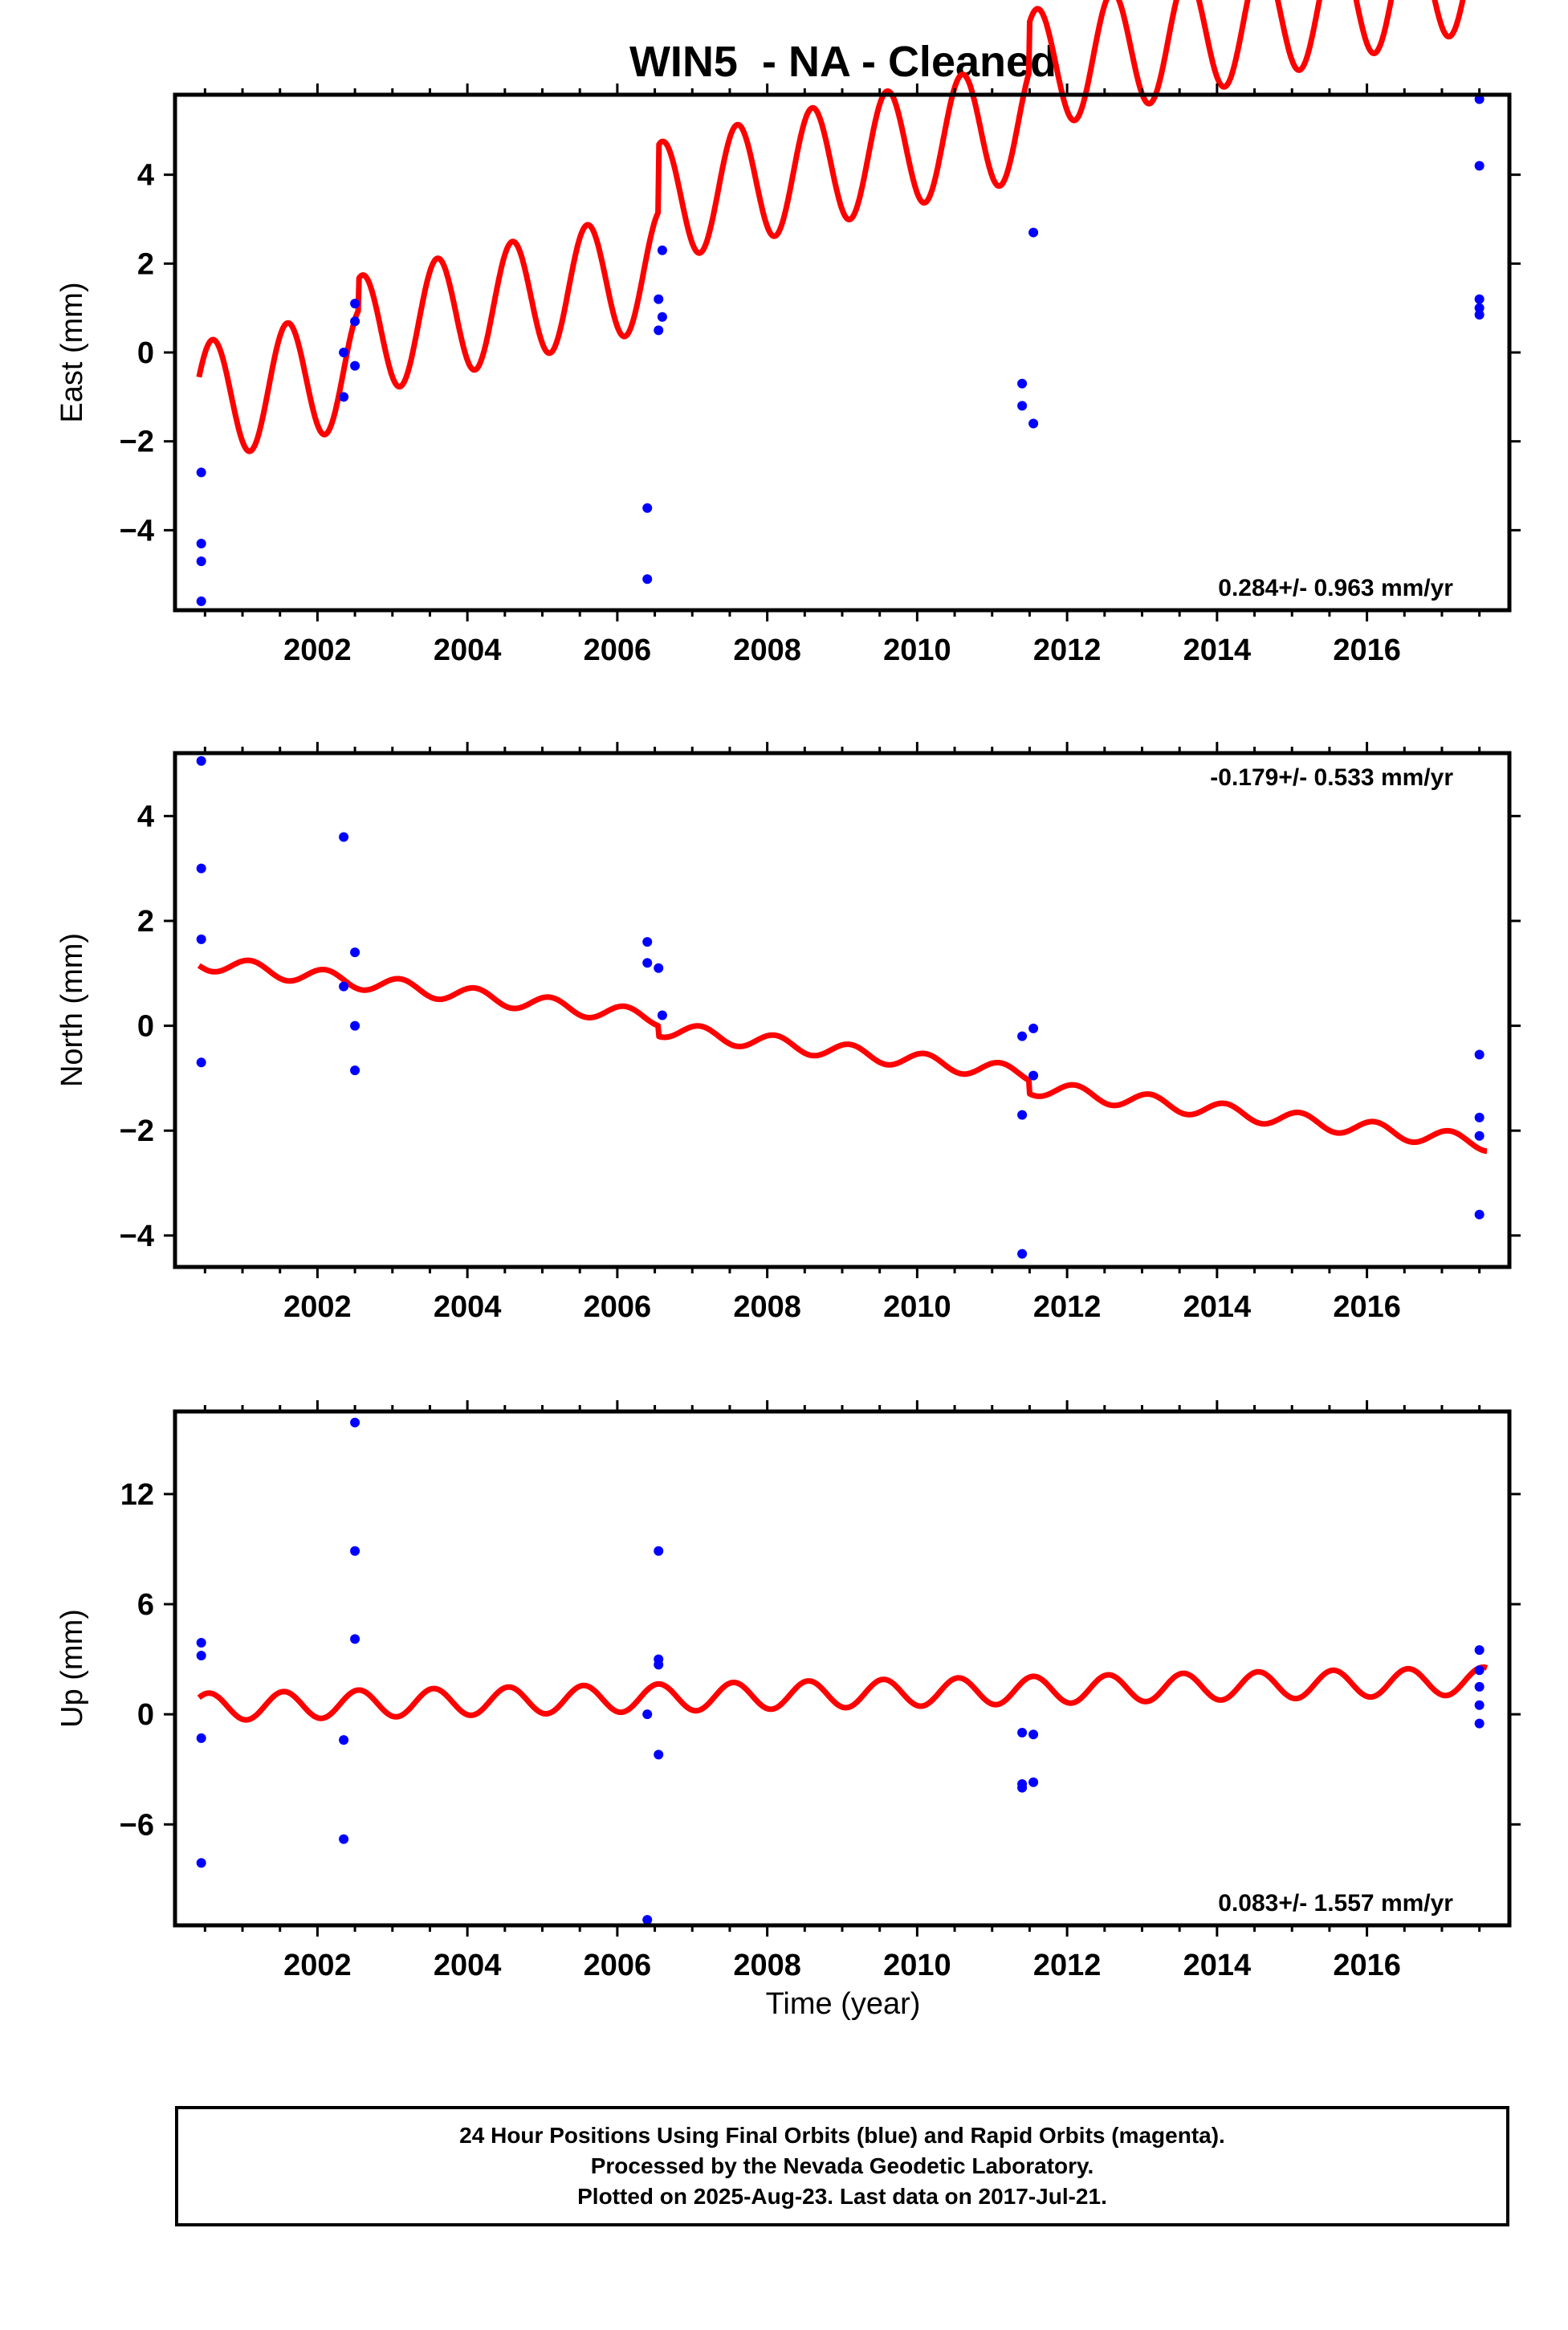 This screenshot has height=2330, width=1568. What do you see at coordinates (145, 264) in the screenshot?
I see `east-y-tick-label: 2` at bounding box center [145, 264].